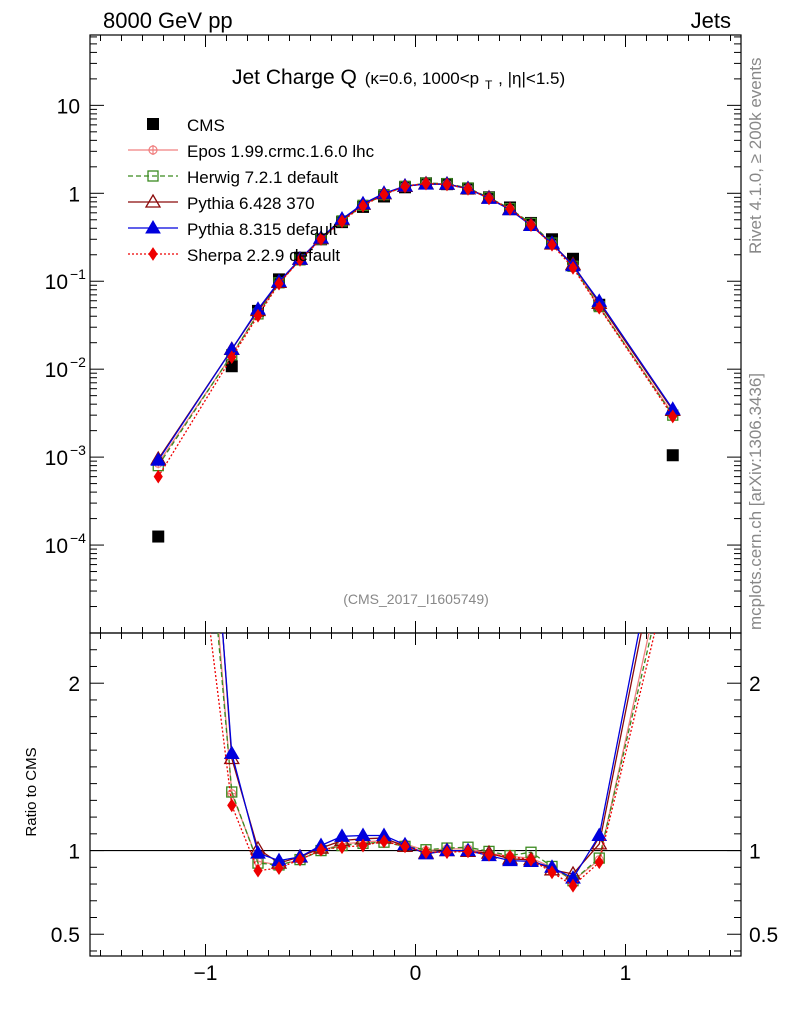 The width and height of the screenshot is (786, 1024). Describe the element at coordinates (416, 973) in the screenshot. I see `x-tick-label: 0` at that location.